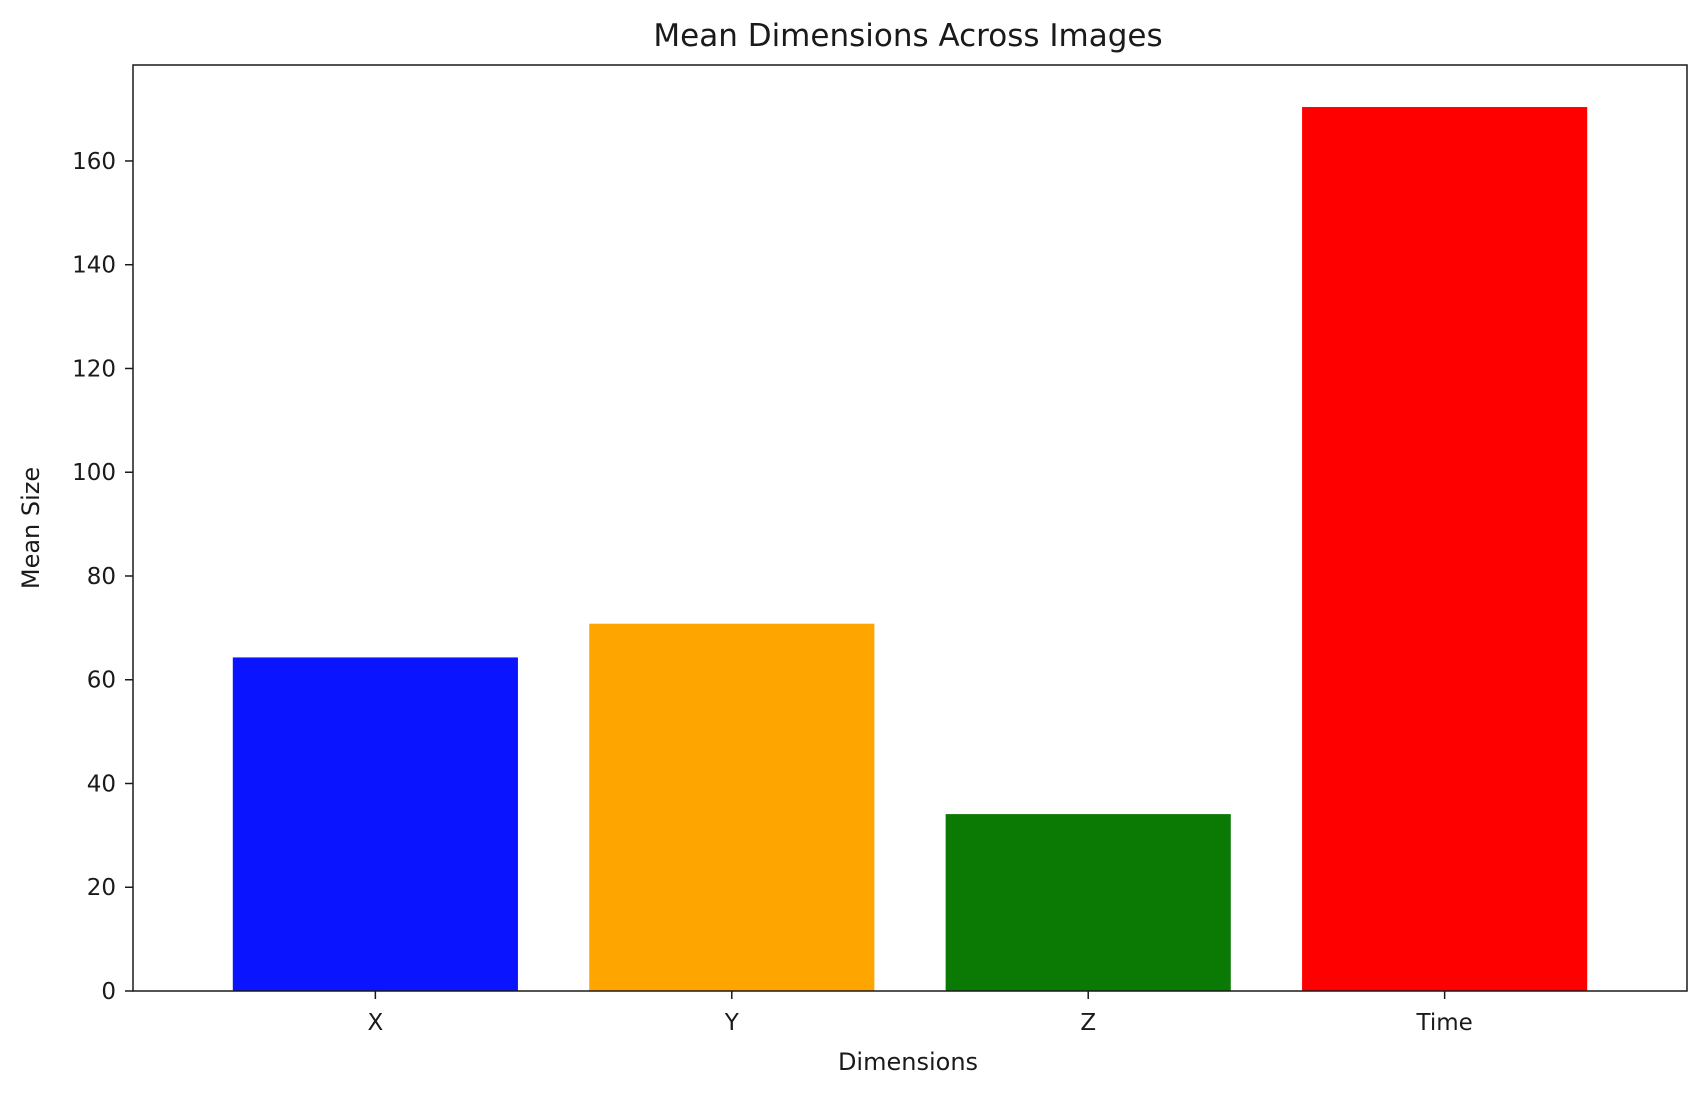 The height and width of the screenshot is (1094, 1700). I want to click on y-tick-label: 80, so click(101, 577).